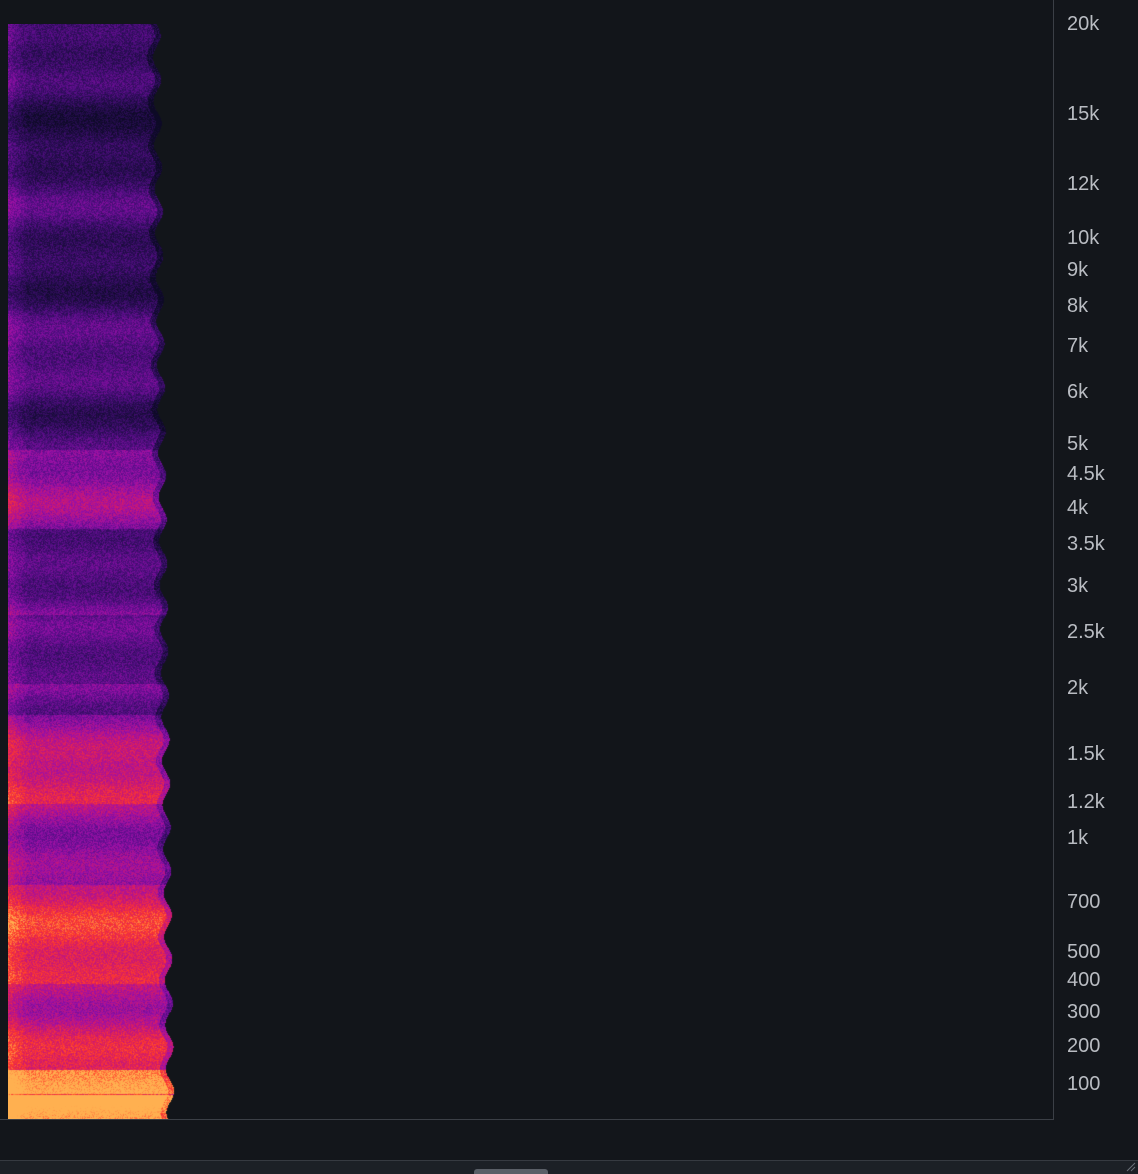  I want to click on spectrogram-image, so click(92, 571).